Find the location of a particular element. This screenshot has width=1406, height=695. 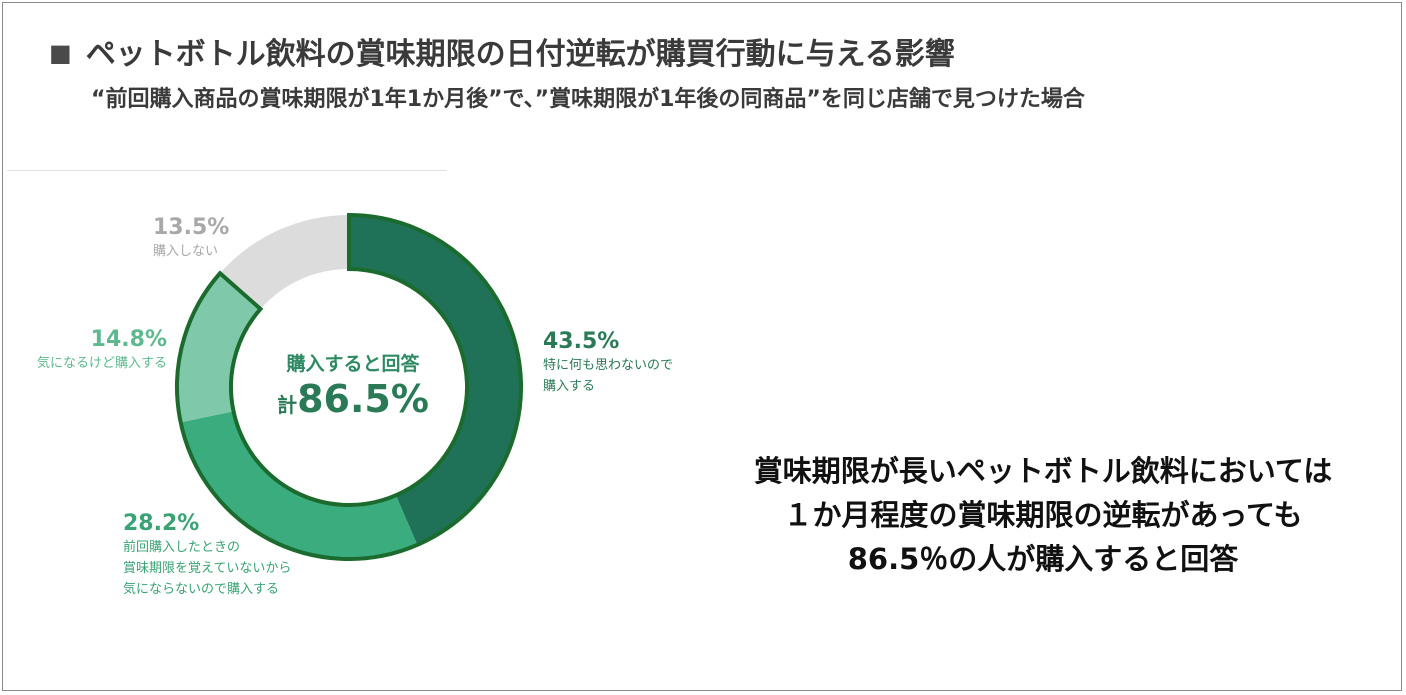

slice-label-3-percent: 14.8% is located at coordinates (128, 339).